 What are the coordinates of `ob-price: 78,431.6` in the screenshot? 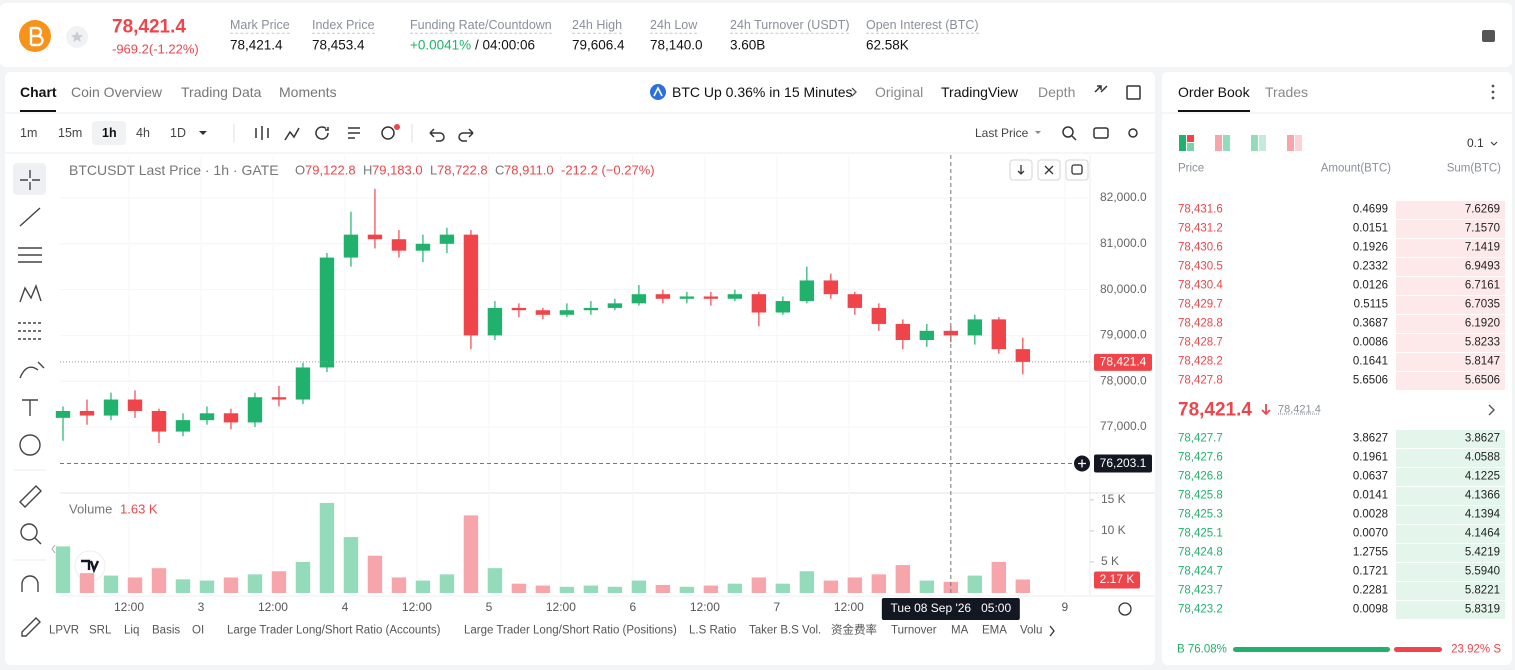 It's located at (1200, 209).